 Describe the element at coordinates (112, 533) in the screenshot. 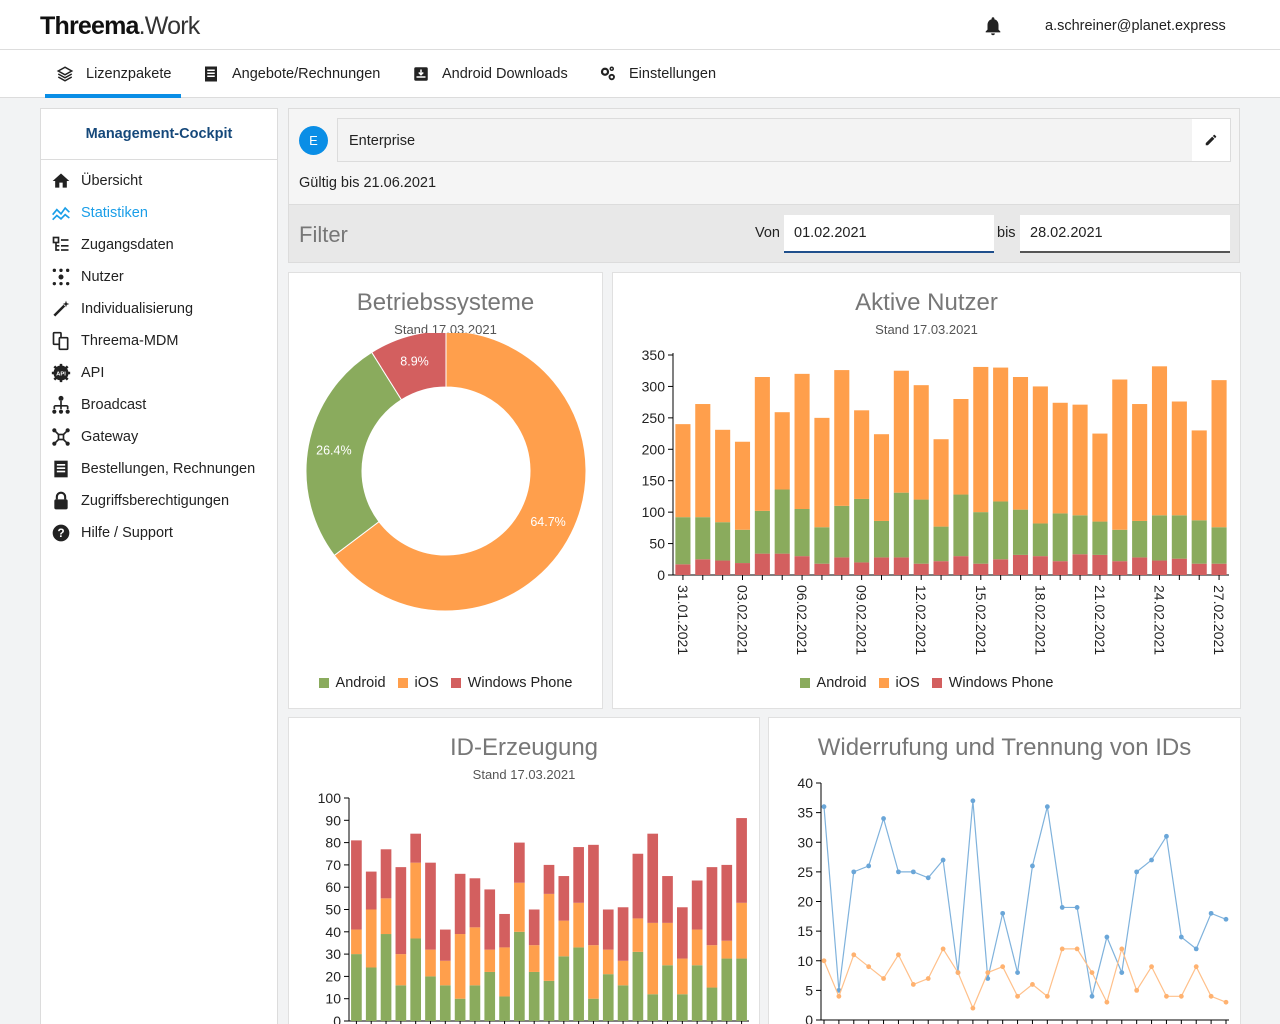

I see `sidebar-item-hilfe-support: ? Hilfe / Support` at that location.